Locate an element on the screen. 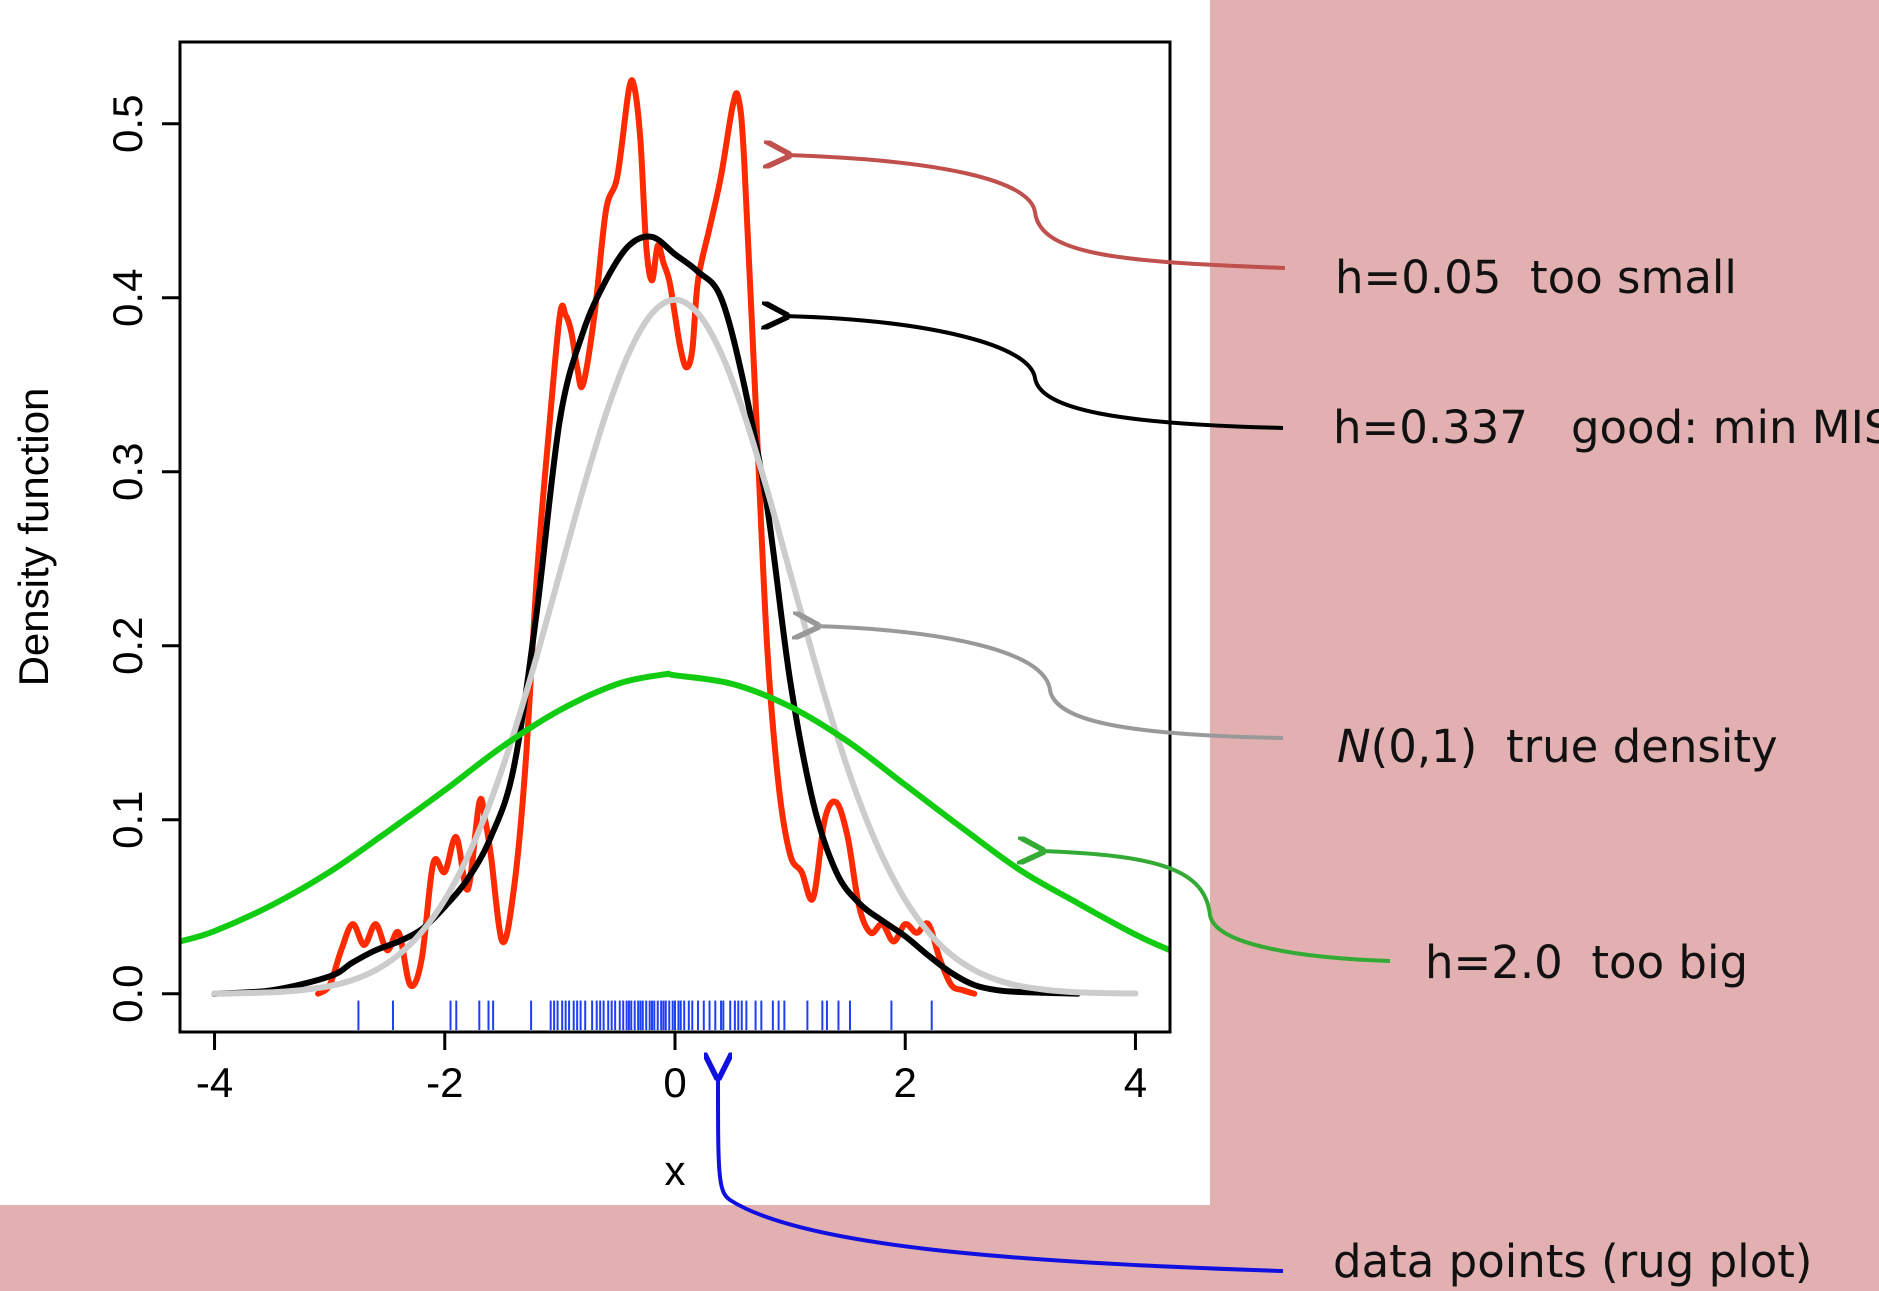  rug-layer is located at coordinates (645, 1015).